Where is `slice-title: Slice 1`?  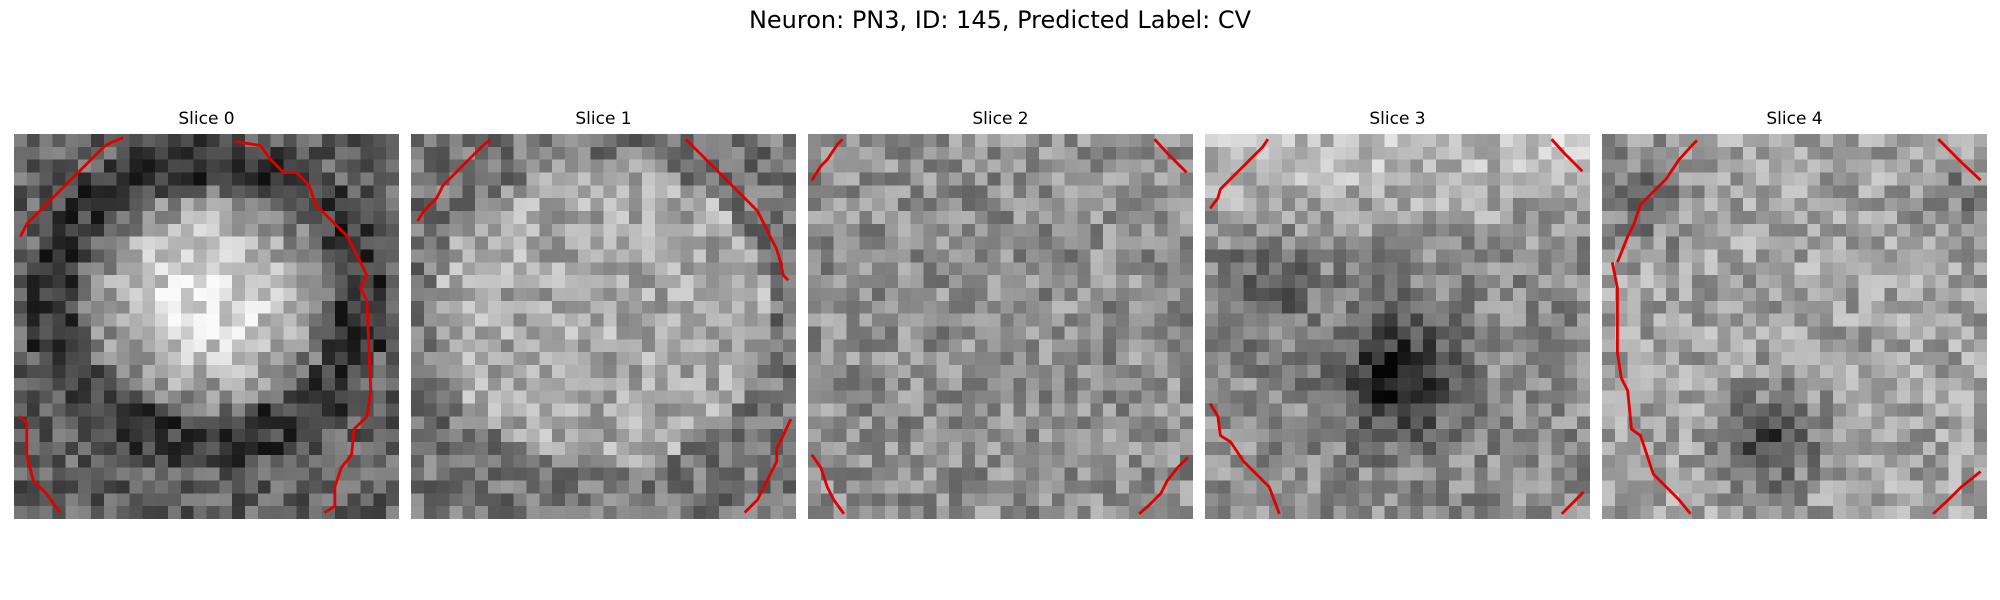 slice-title: Slice 1 is located at coordinates (603, 119).